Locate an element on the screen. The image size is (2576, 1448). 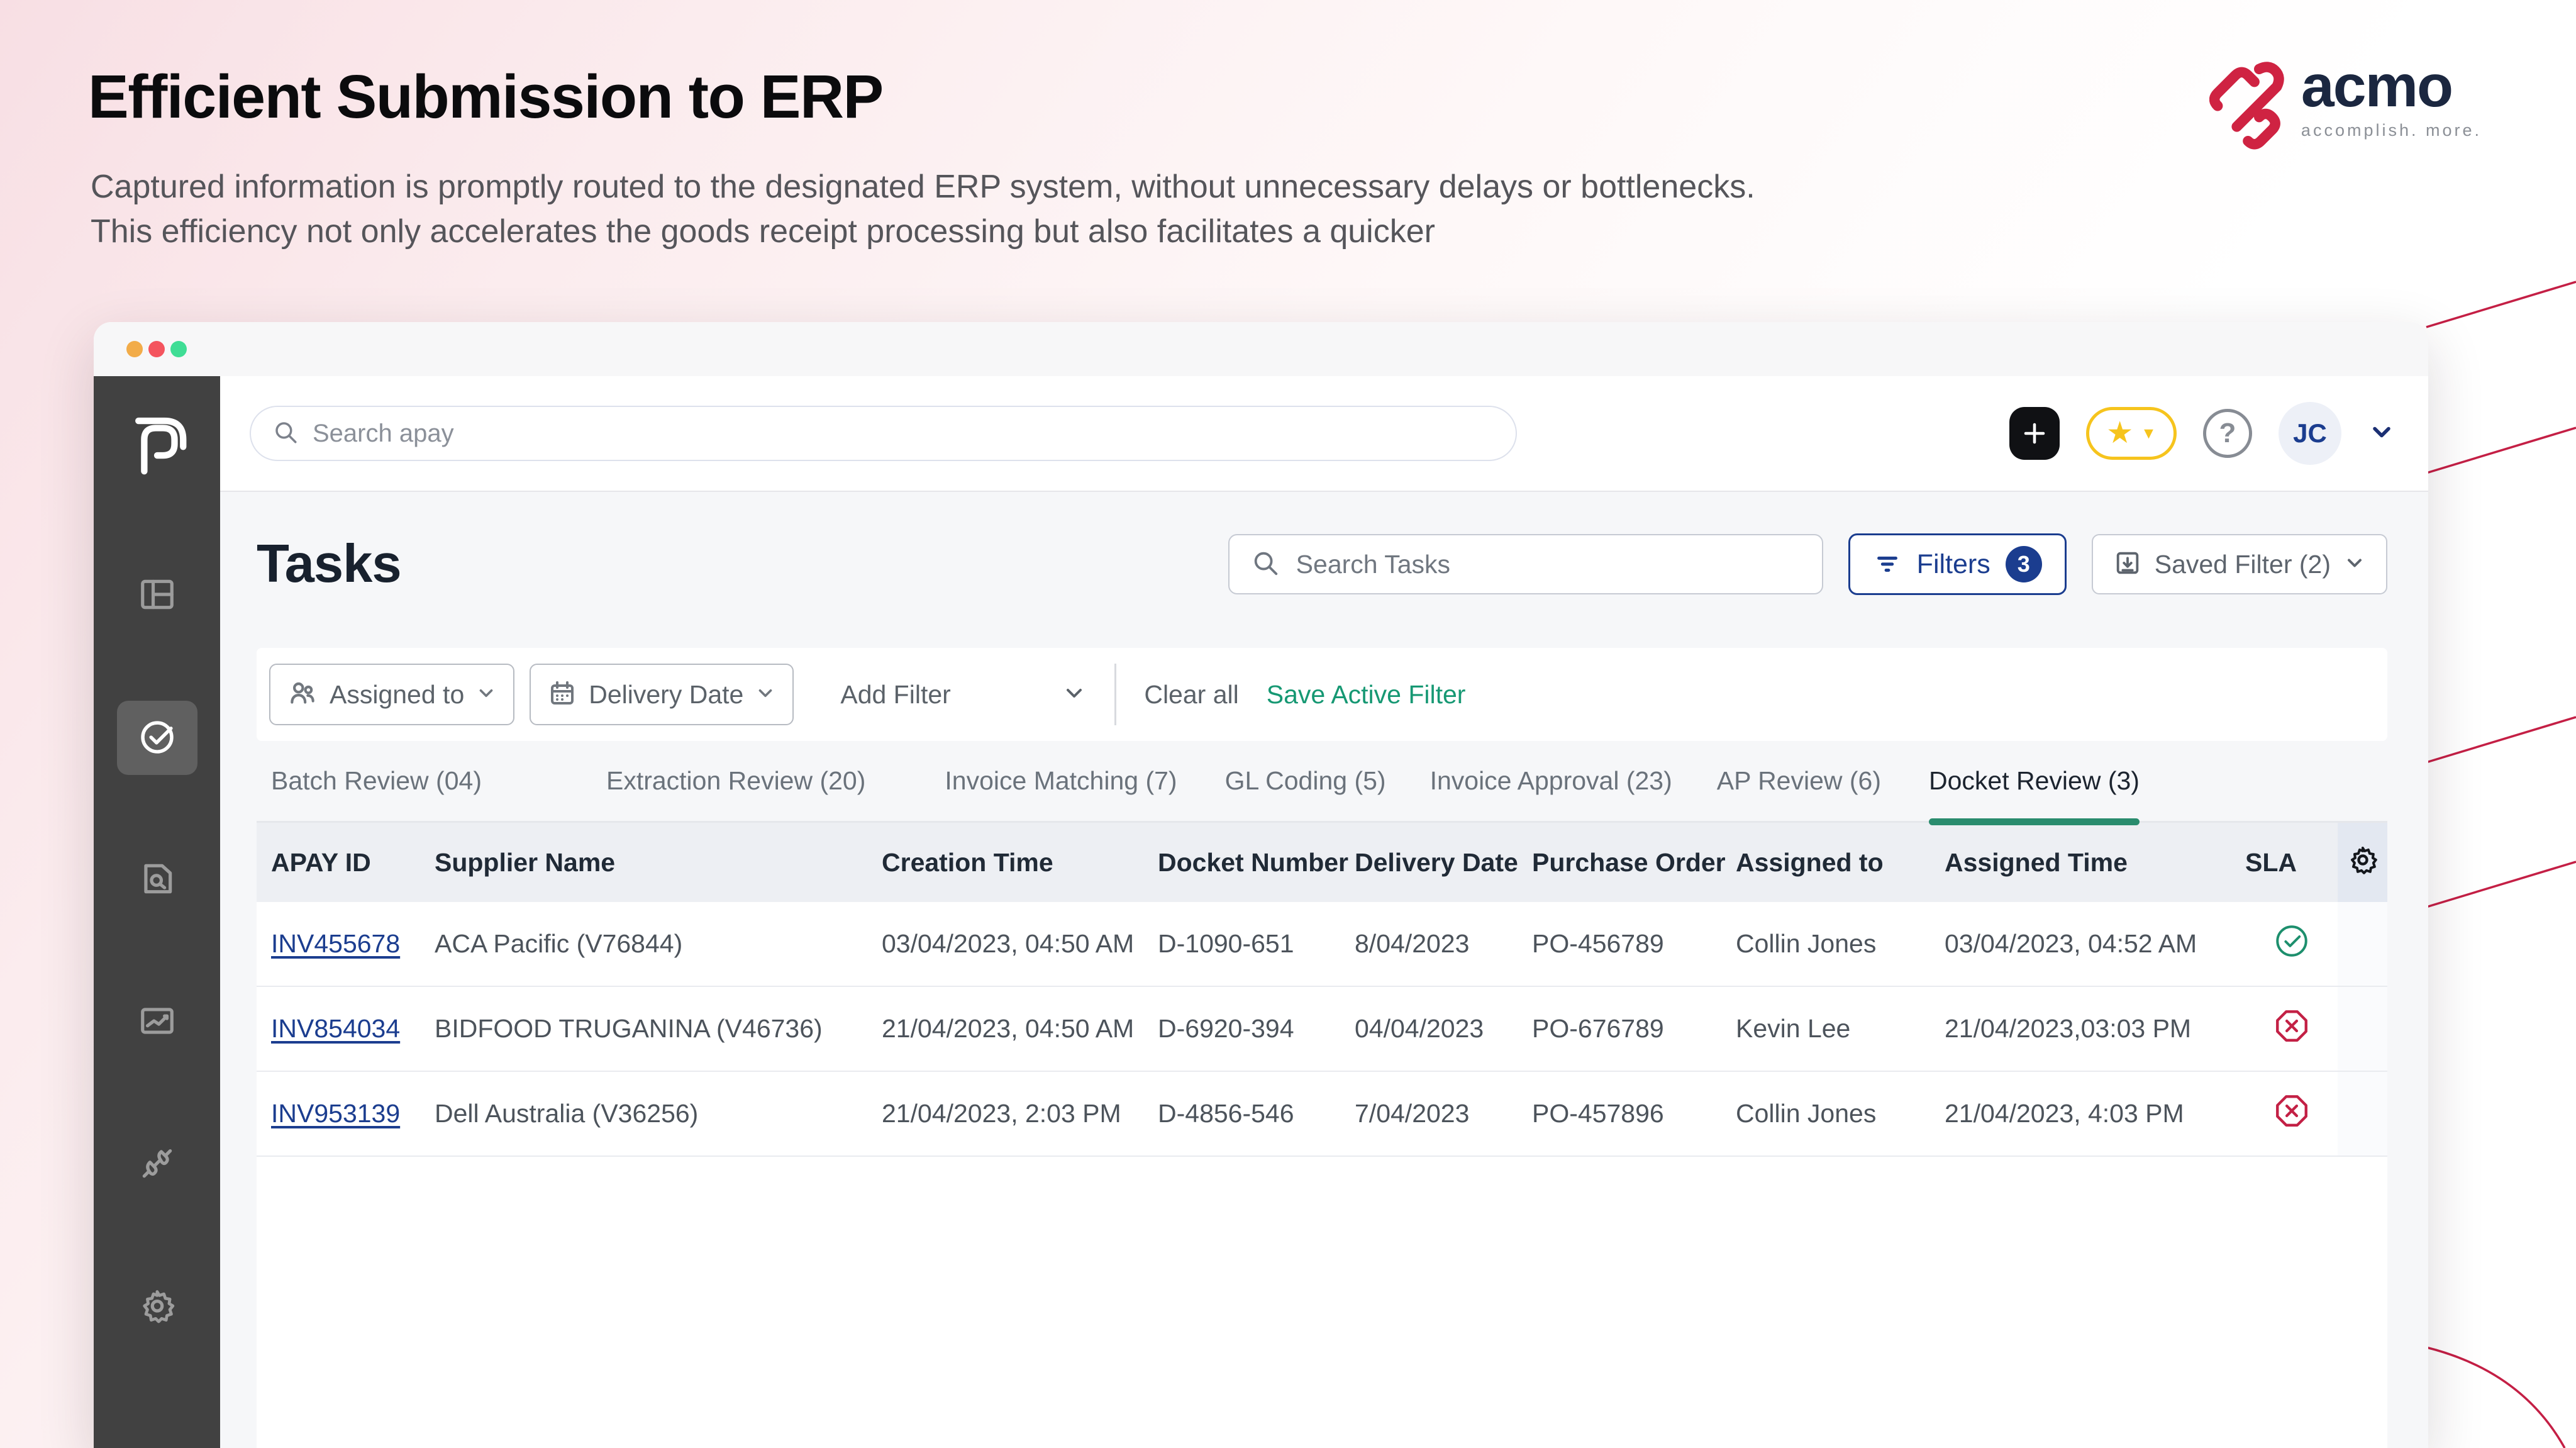
favorites-button: ★ ▼ is located at coordinates (2131, 433).